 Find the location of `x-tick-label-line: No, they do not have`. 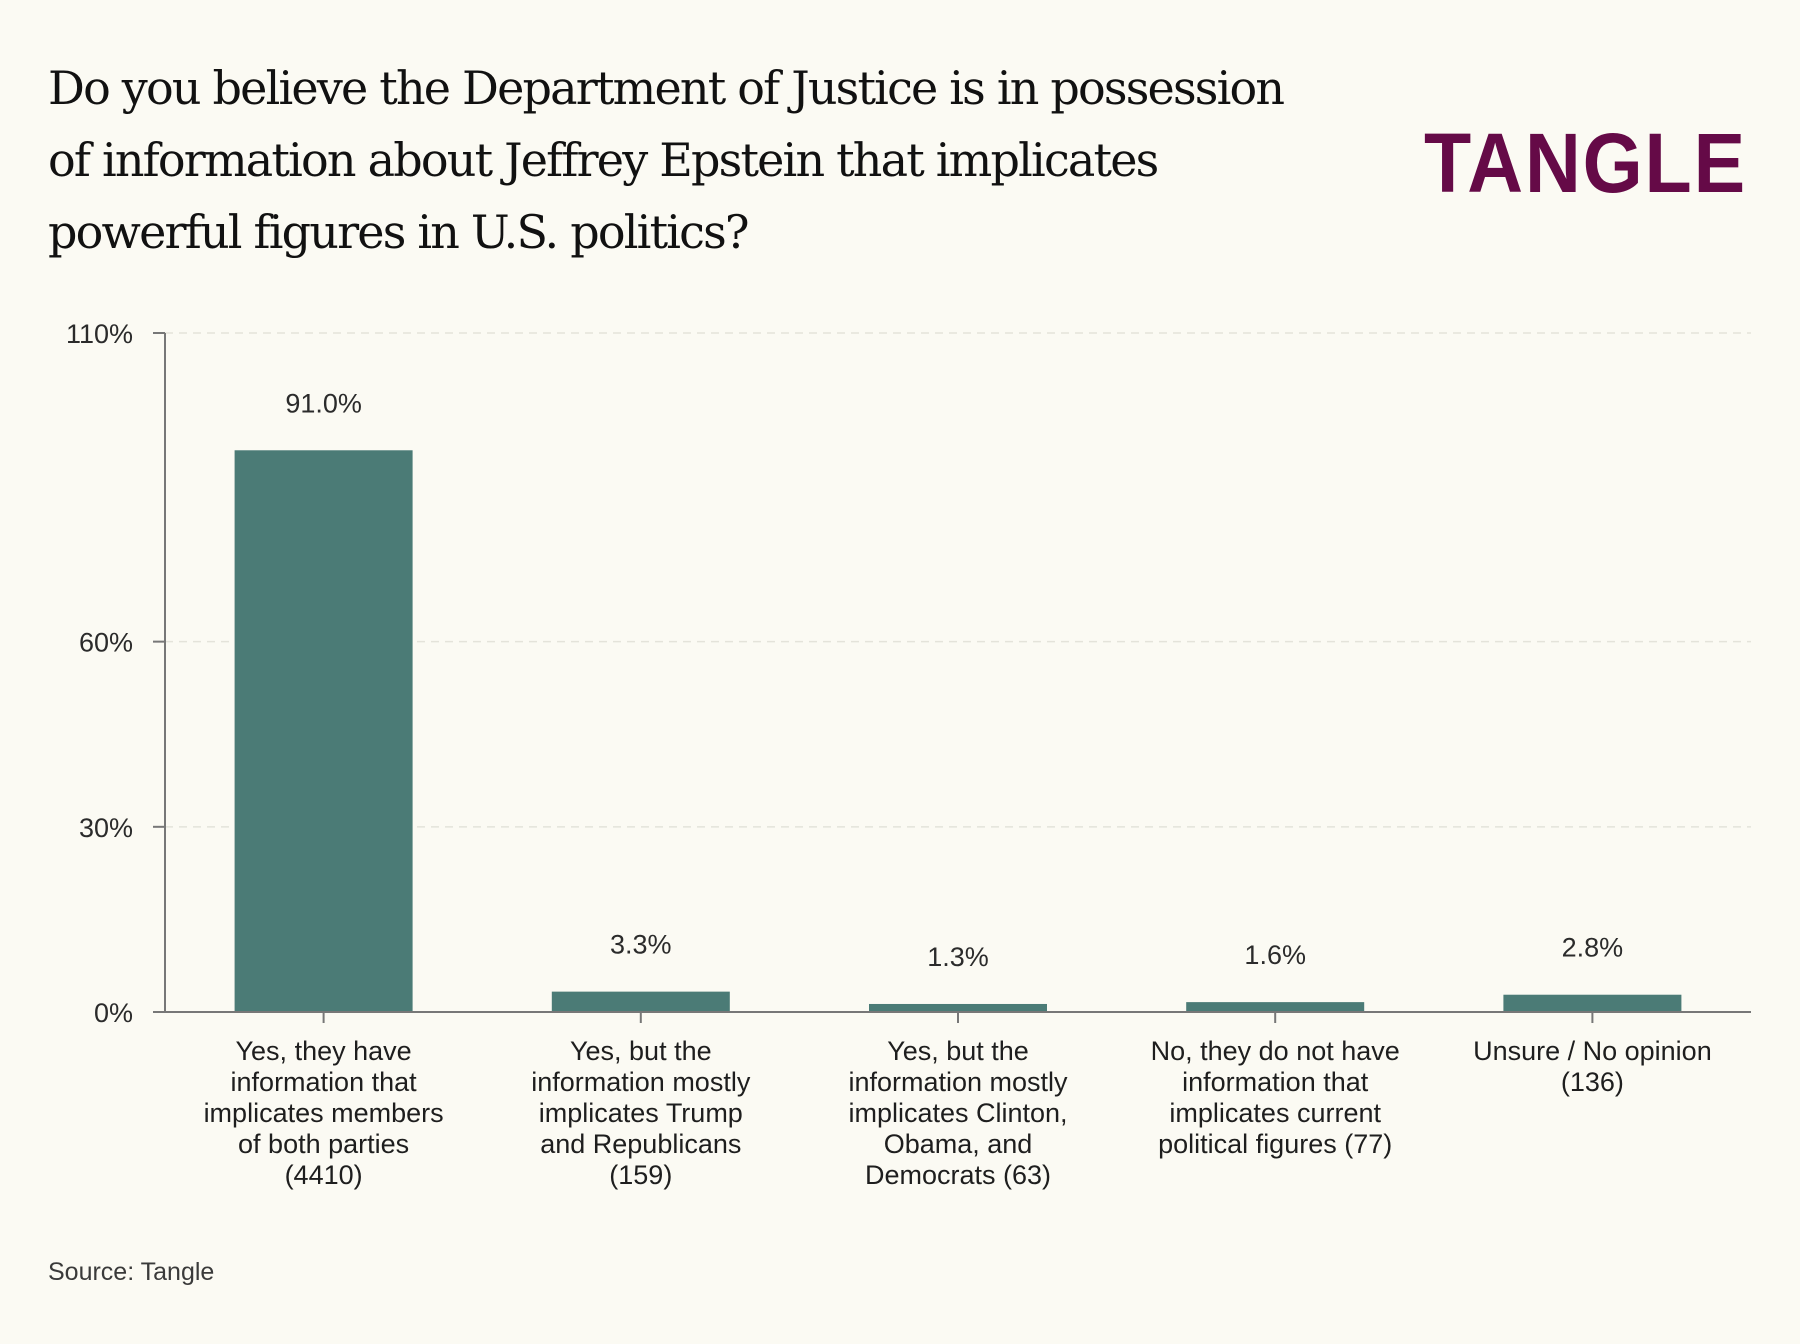

x-tick-label-line: No, they do not have is located at coordinates (1275, 1051).